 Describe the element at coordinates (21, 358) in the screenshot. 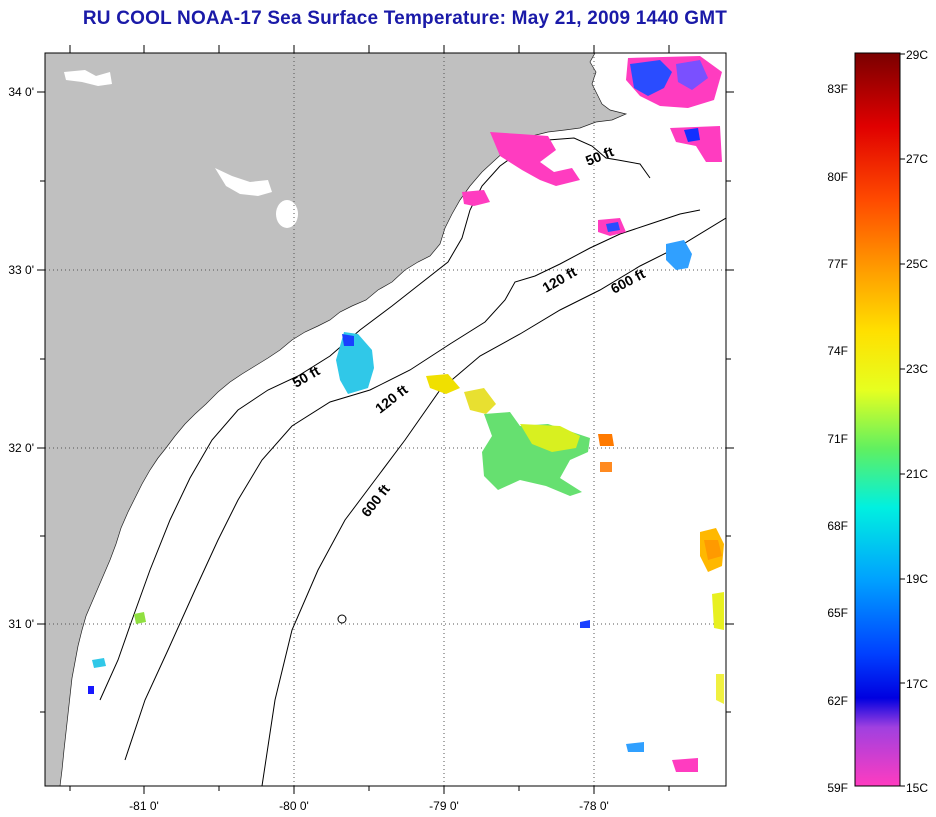

I see `latitude-labels: 34 0' 33 0' 32 0' 31 0'` at that location.